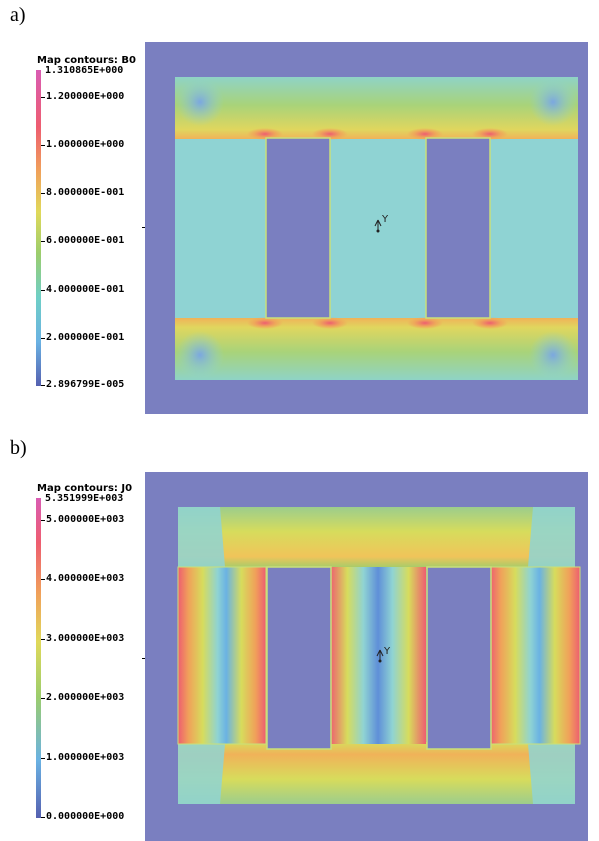 The height and width of the screenshot is (841, 599). Describe the element at coordinates (18, 15) in the screenshot. I see `panel-label-a: a)` at that location.